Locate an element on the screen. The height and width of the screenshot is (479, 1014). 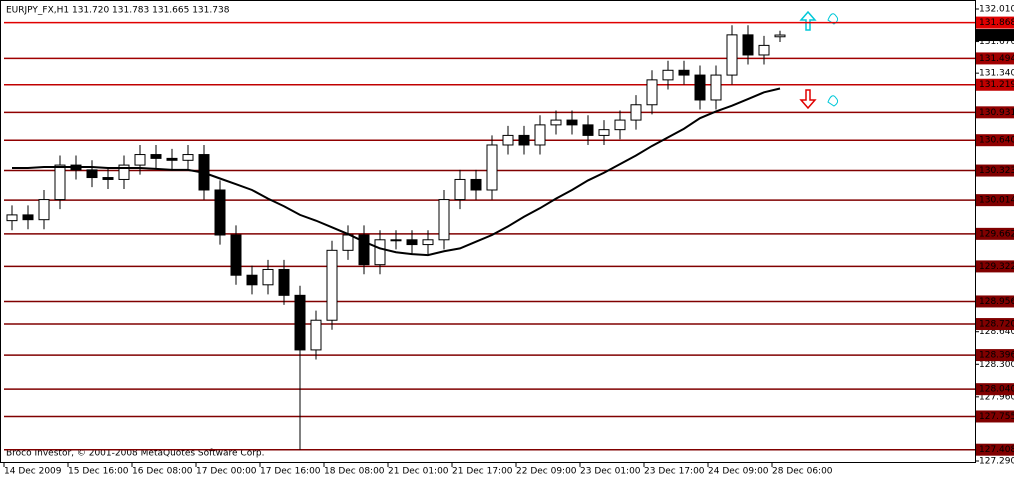
level-label: 127.408 is located at coordinates (996, 450).